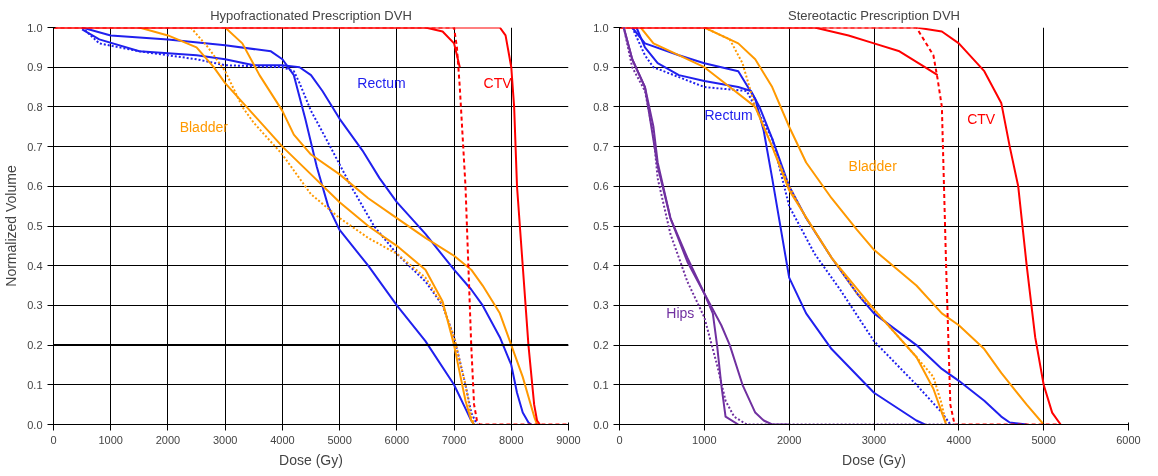 The image size is (1158, 476). What do you see at coordinates (311, 15) in the screenshot?
I see `chart-title: Hypofractionated Prescription DVH` at bounding box center [311, 15].